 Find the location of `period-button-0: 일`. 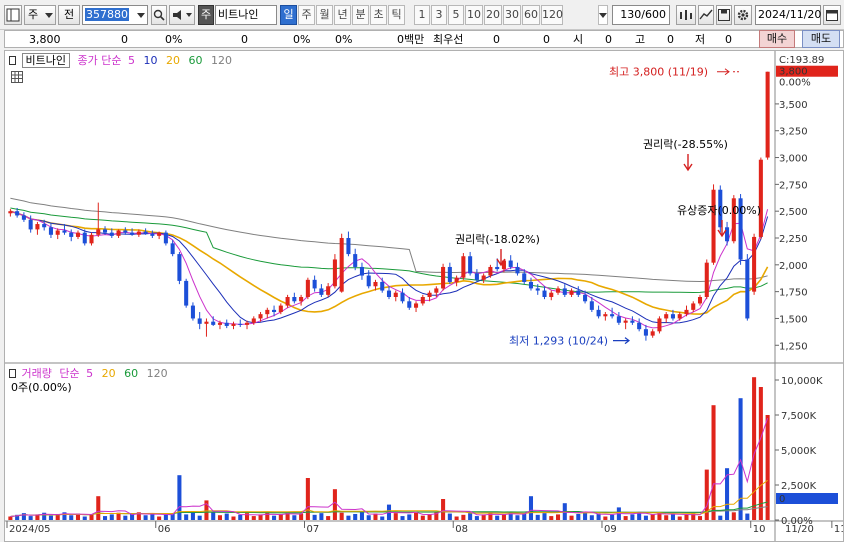

period-button-0: 일 is located at coordinates (288, 15).